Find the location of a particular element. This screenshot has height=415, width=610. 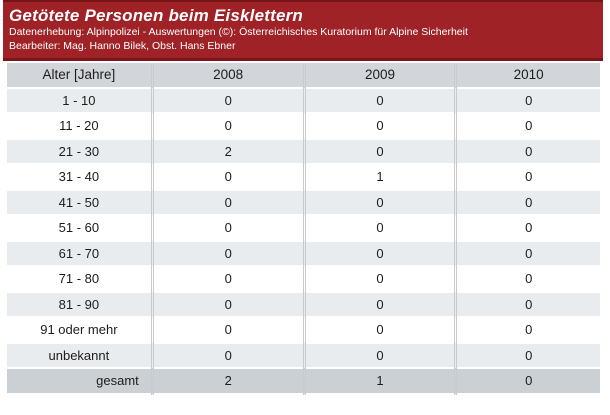

table-row: 31 - 40 0 1 0 is located at coordinates (303, 177).